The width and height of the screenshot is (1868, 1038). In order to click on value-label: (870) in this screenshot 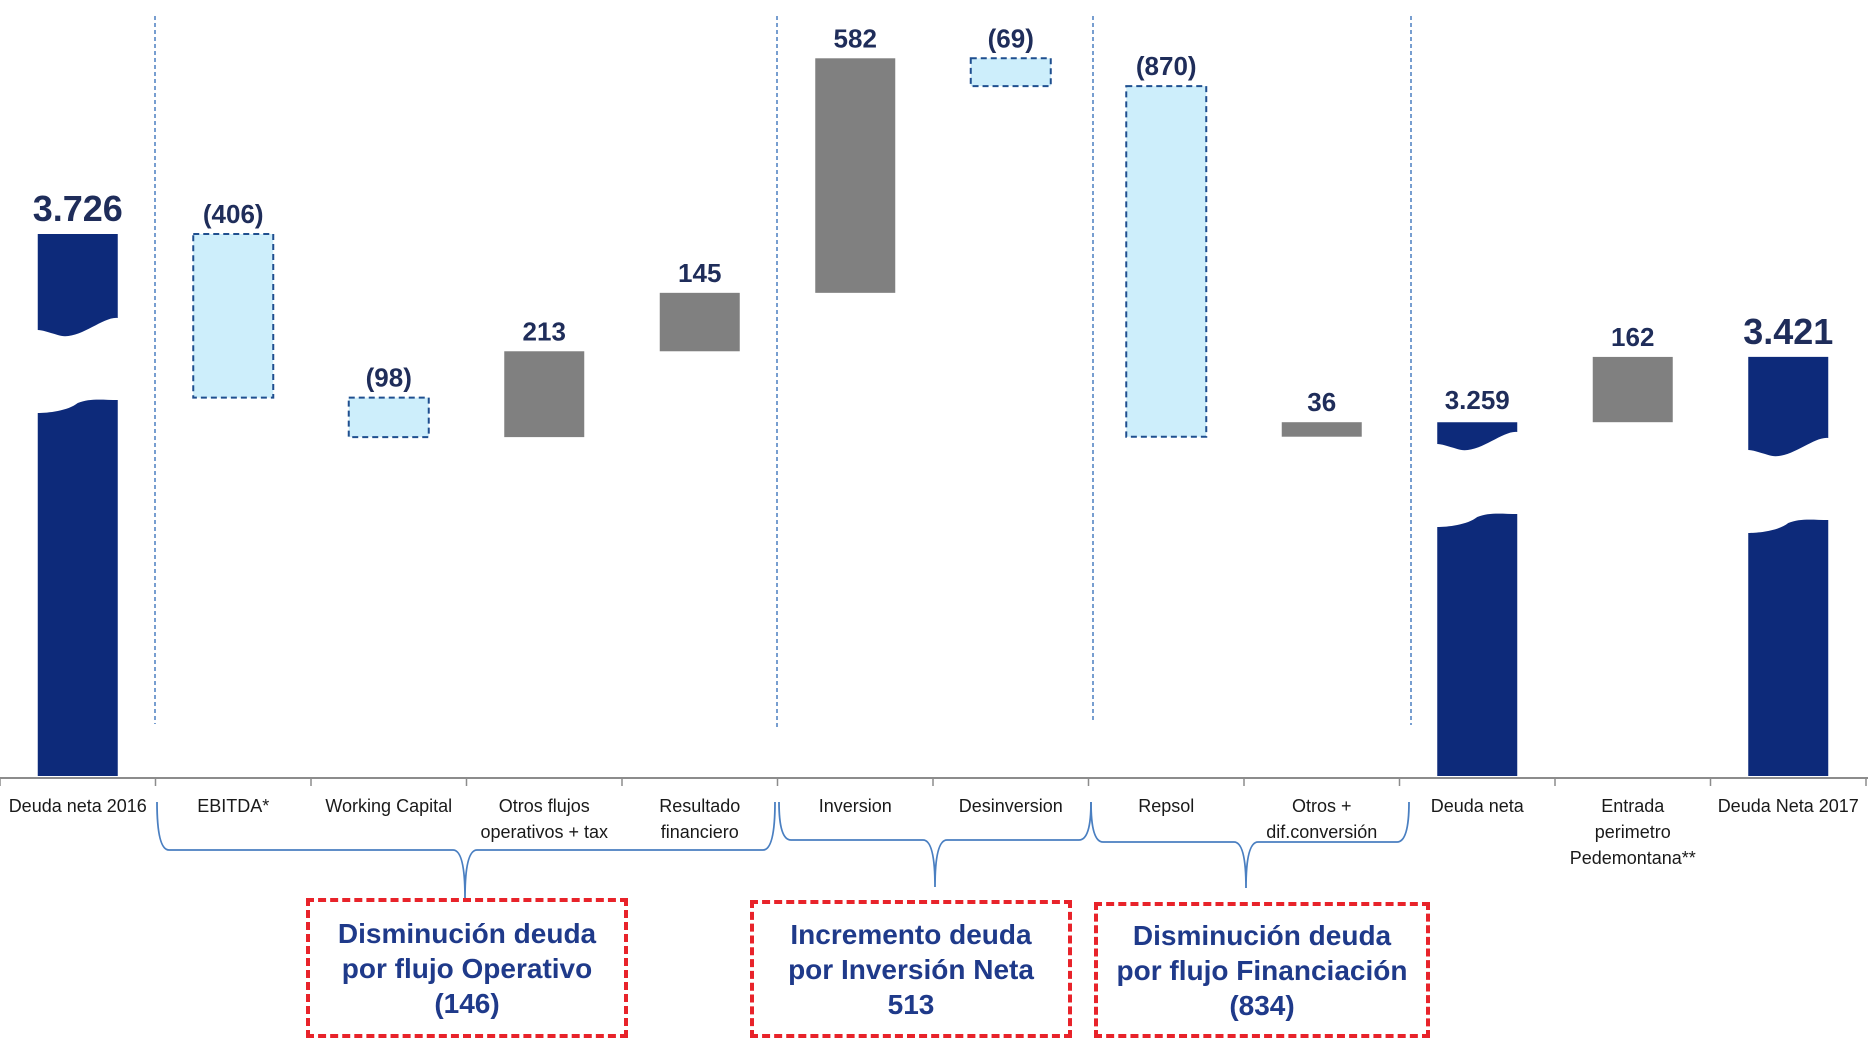, I will do `click(1166, 66)`.